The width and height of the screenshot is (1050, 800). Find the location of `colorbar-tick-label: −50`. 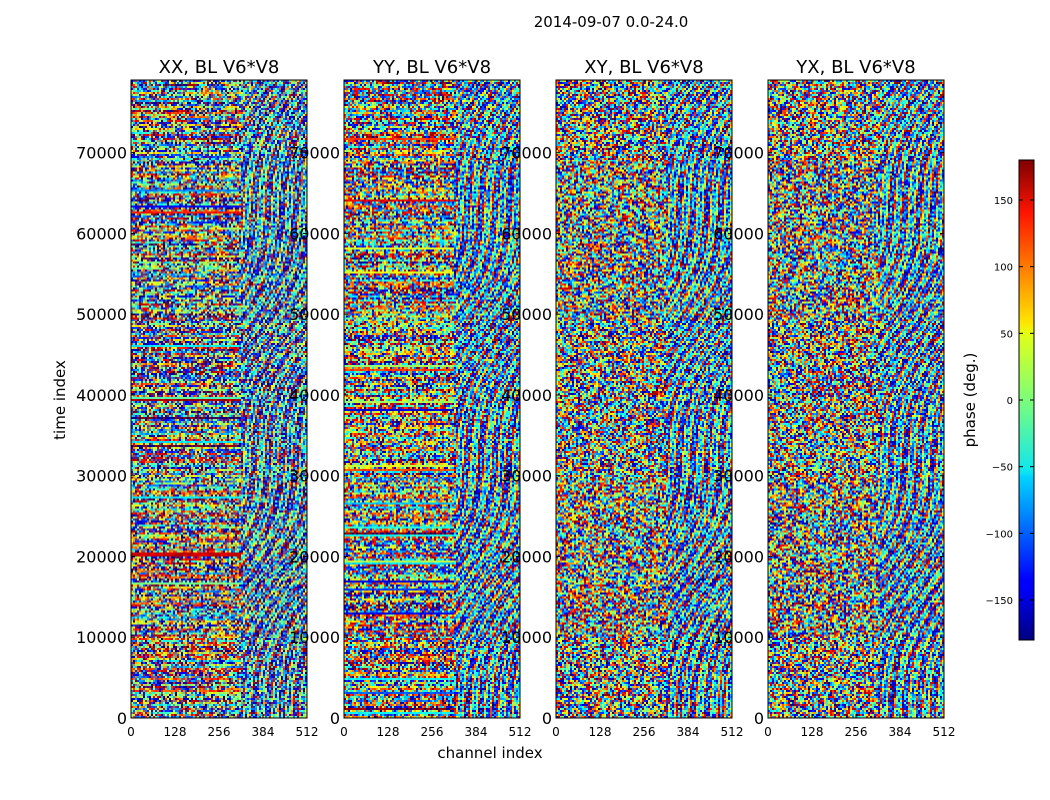

colorbar-tick-label: −50 is located at coordinates (1002, 468).